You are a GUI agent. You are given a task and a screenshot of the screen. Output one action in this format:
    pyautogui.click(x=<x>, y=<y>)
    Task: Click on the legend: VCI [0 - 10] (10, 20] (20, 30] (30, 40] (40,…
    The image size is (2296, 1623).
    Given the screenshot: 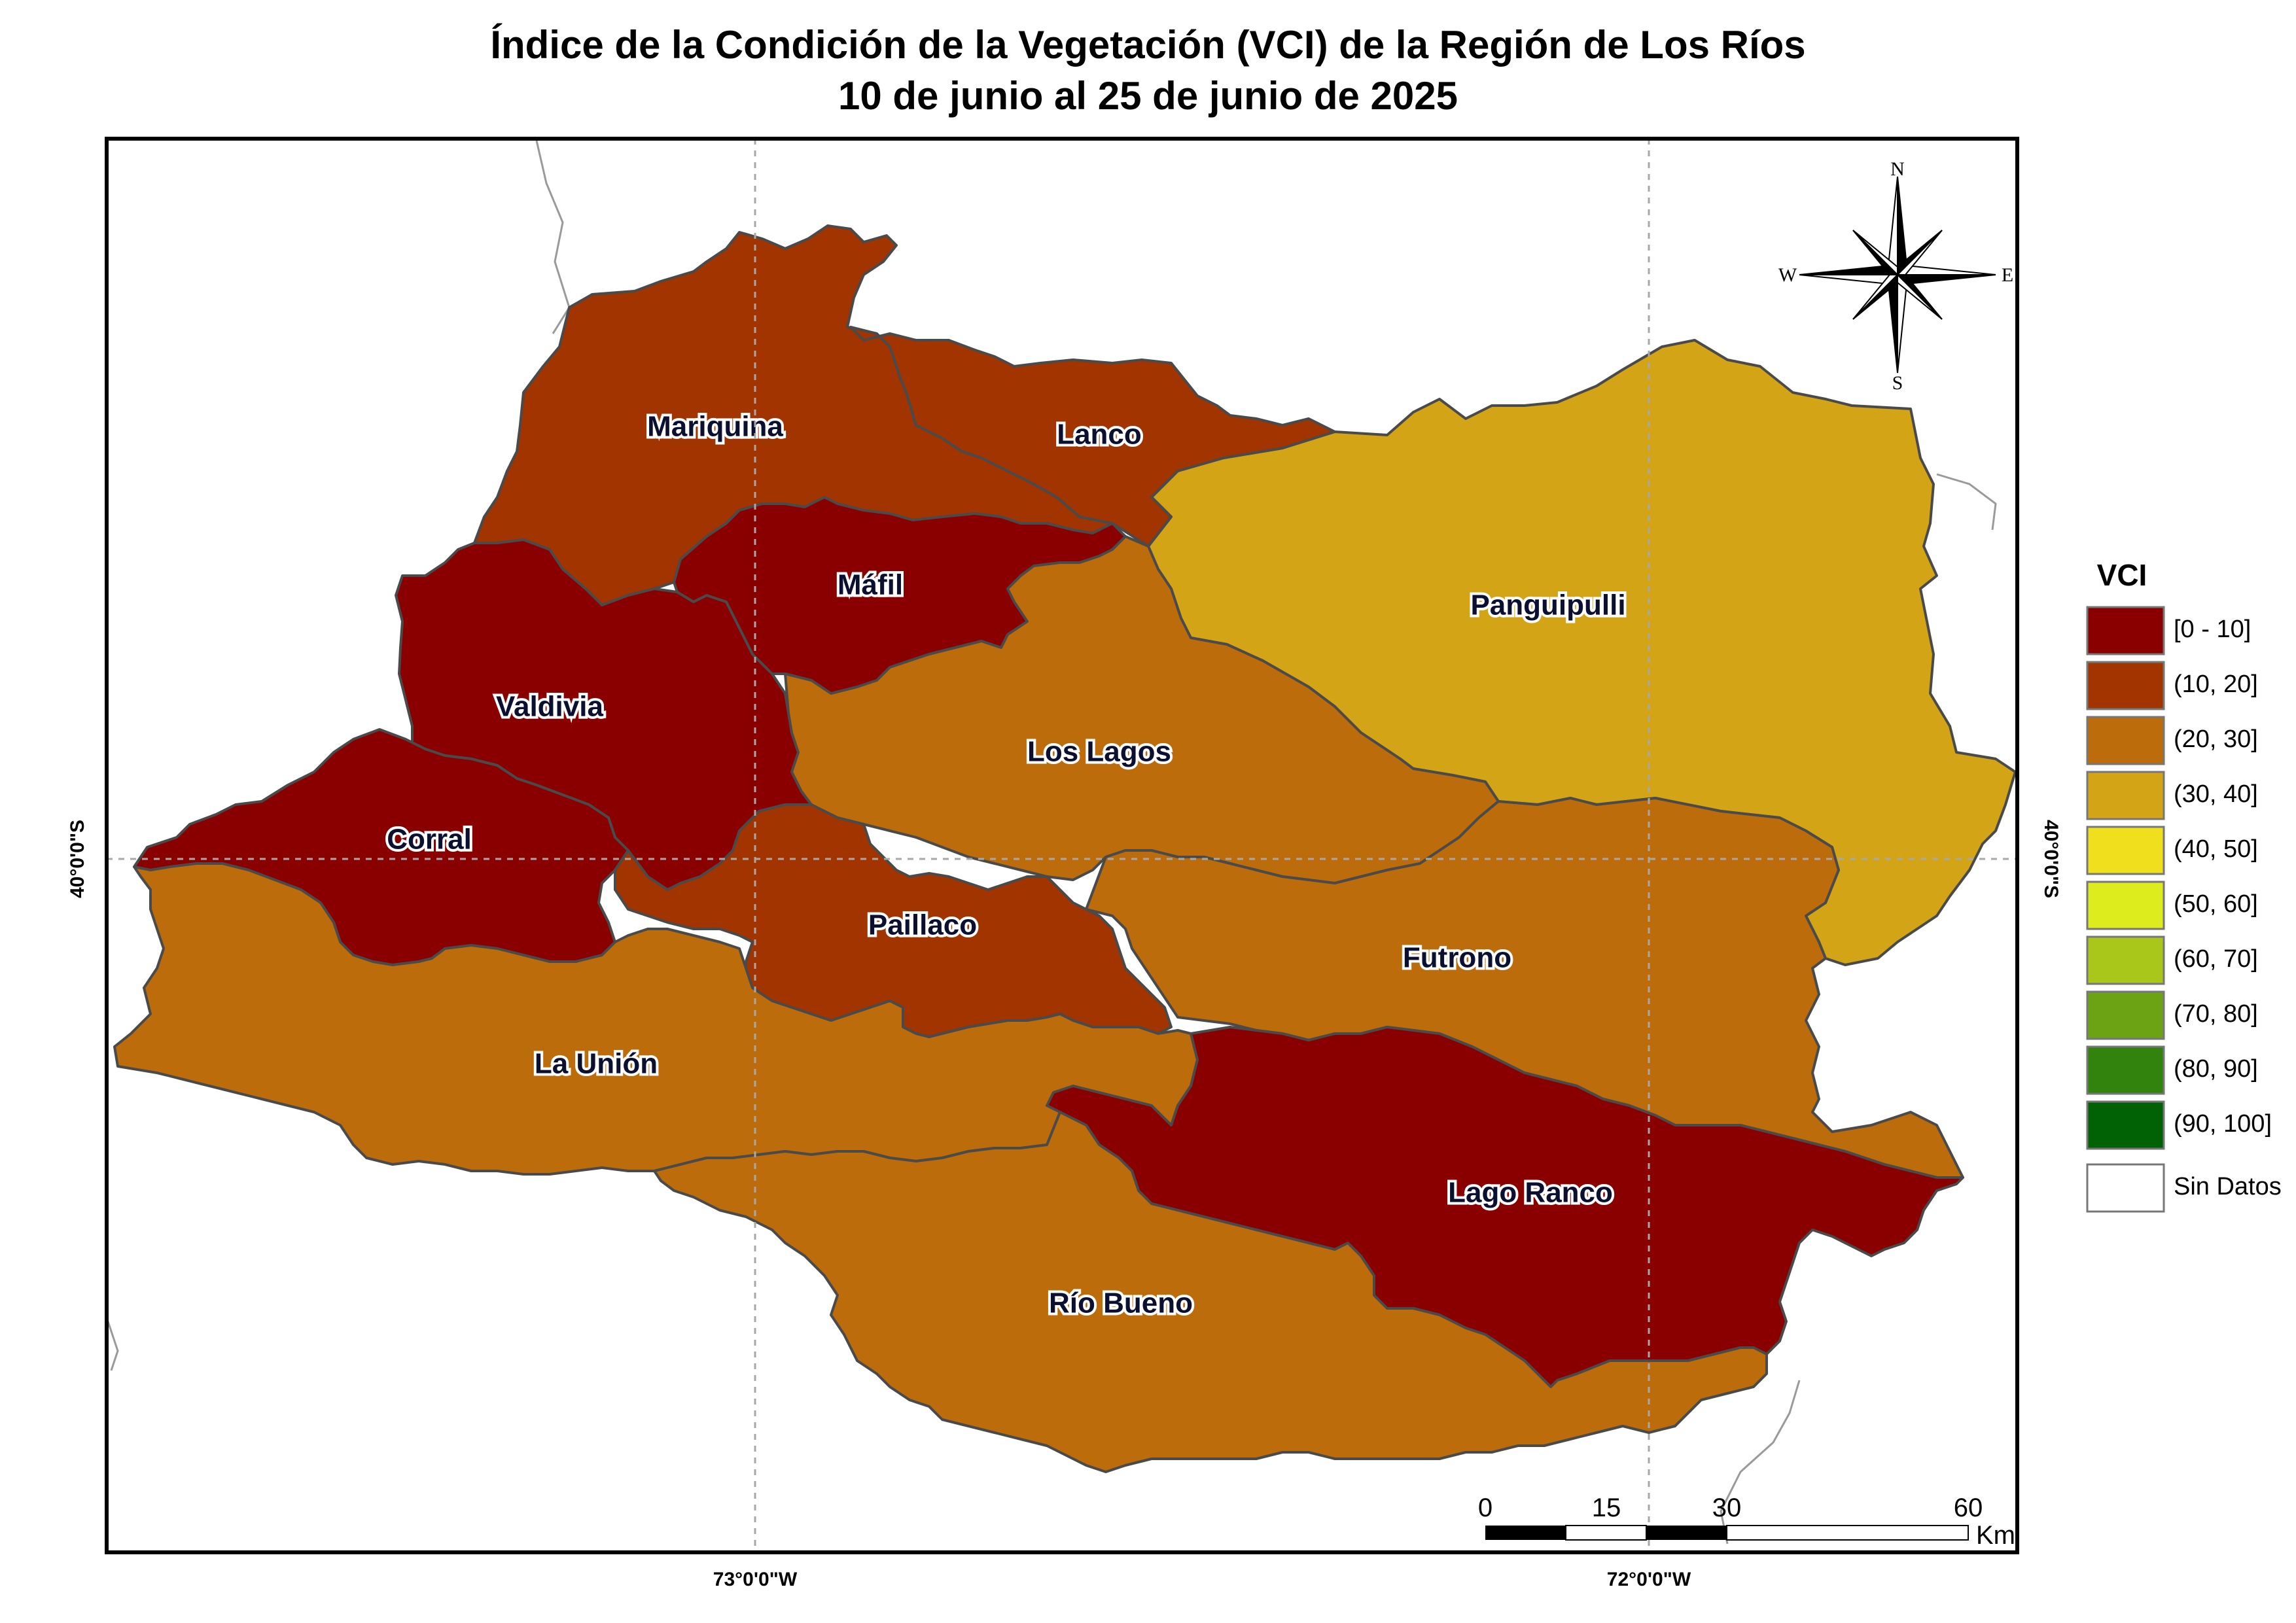 What is the action you would take?
    pyautogui.click(x=2184, y=886)
    